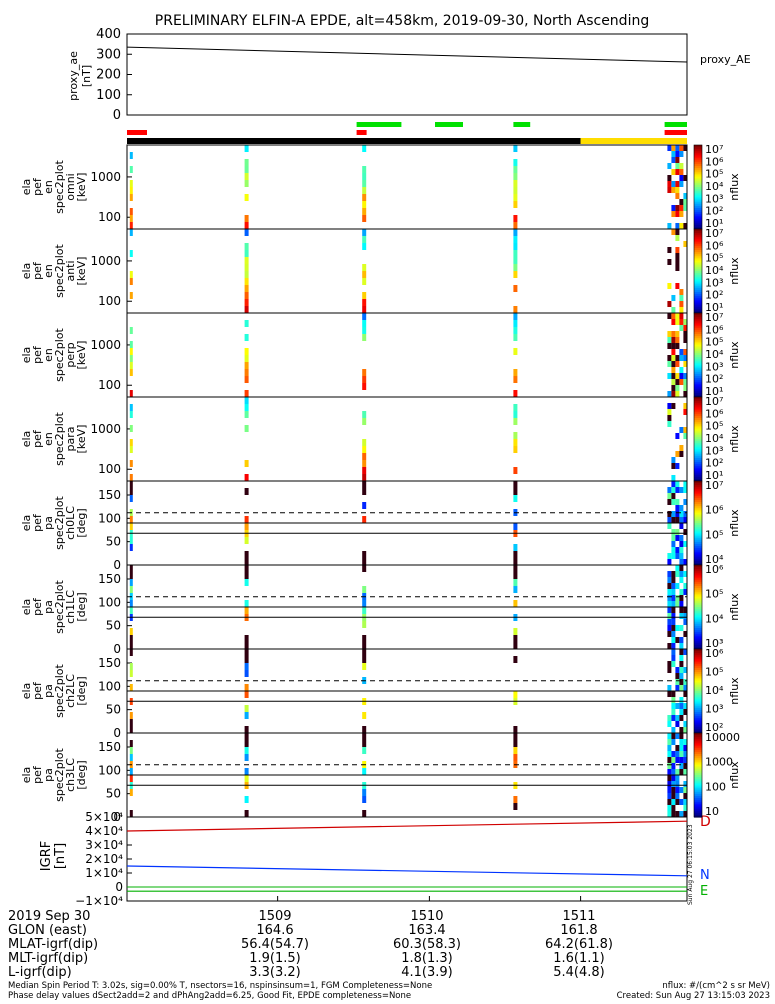 The height and width of the screenshot is (1004, 775). What do you see at coordinates (109, 518) in the screenshot?
I see `panel-ch0LC-tick-label: 100` at bounding box center [109, 518].